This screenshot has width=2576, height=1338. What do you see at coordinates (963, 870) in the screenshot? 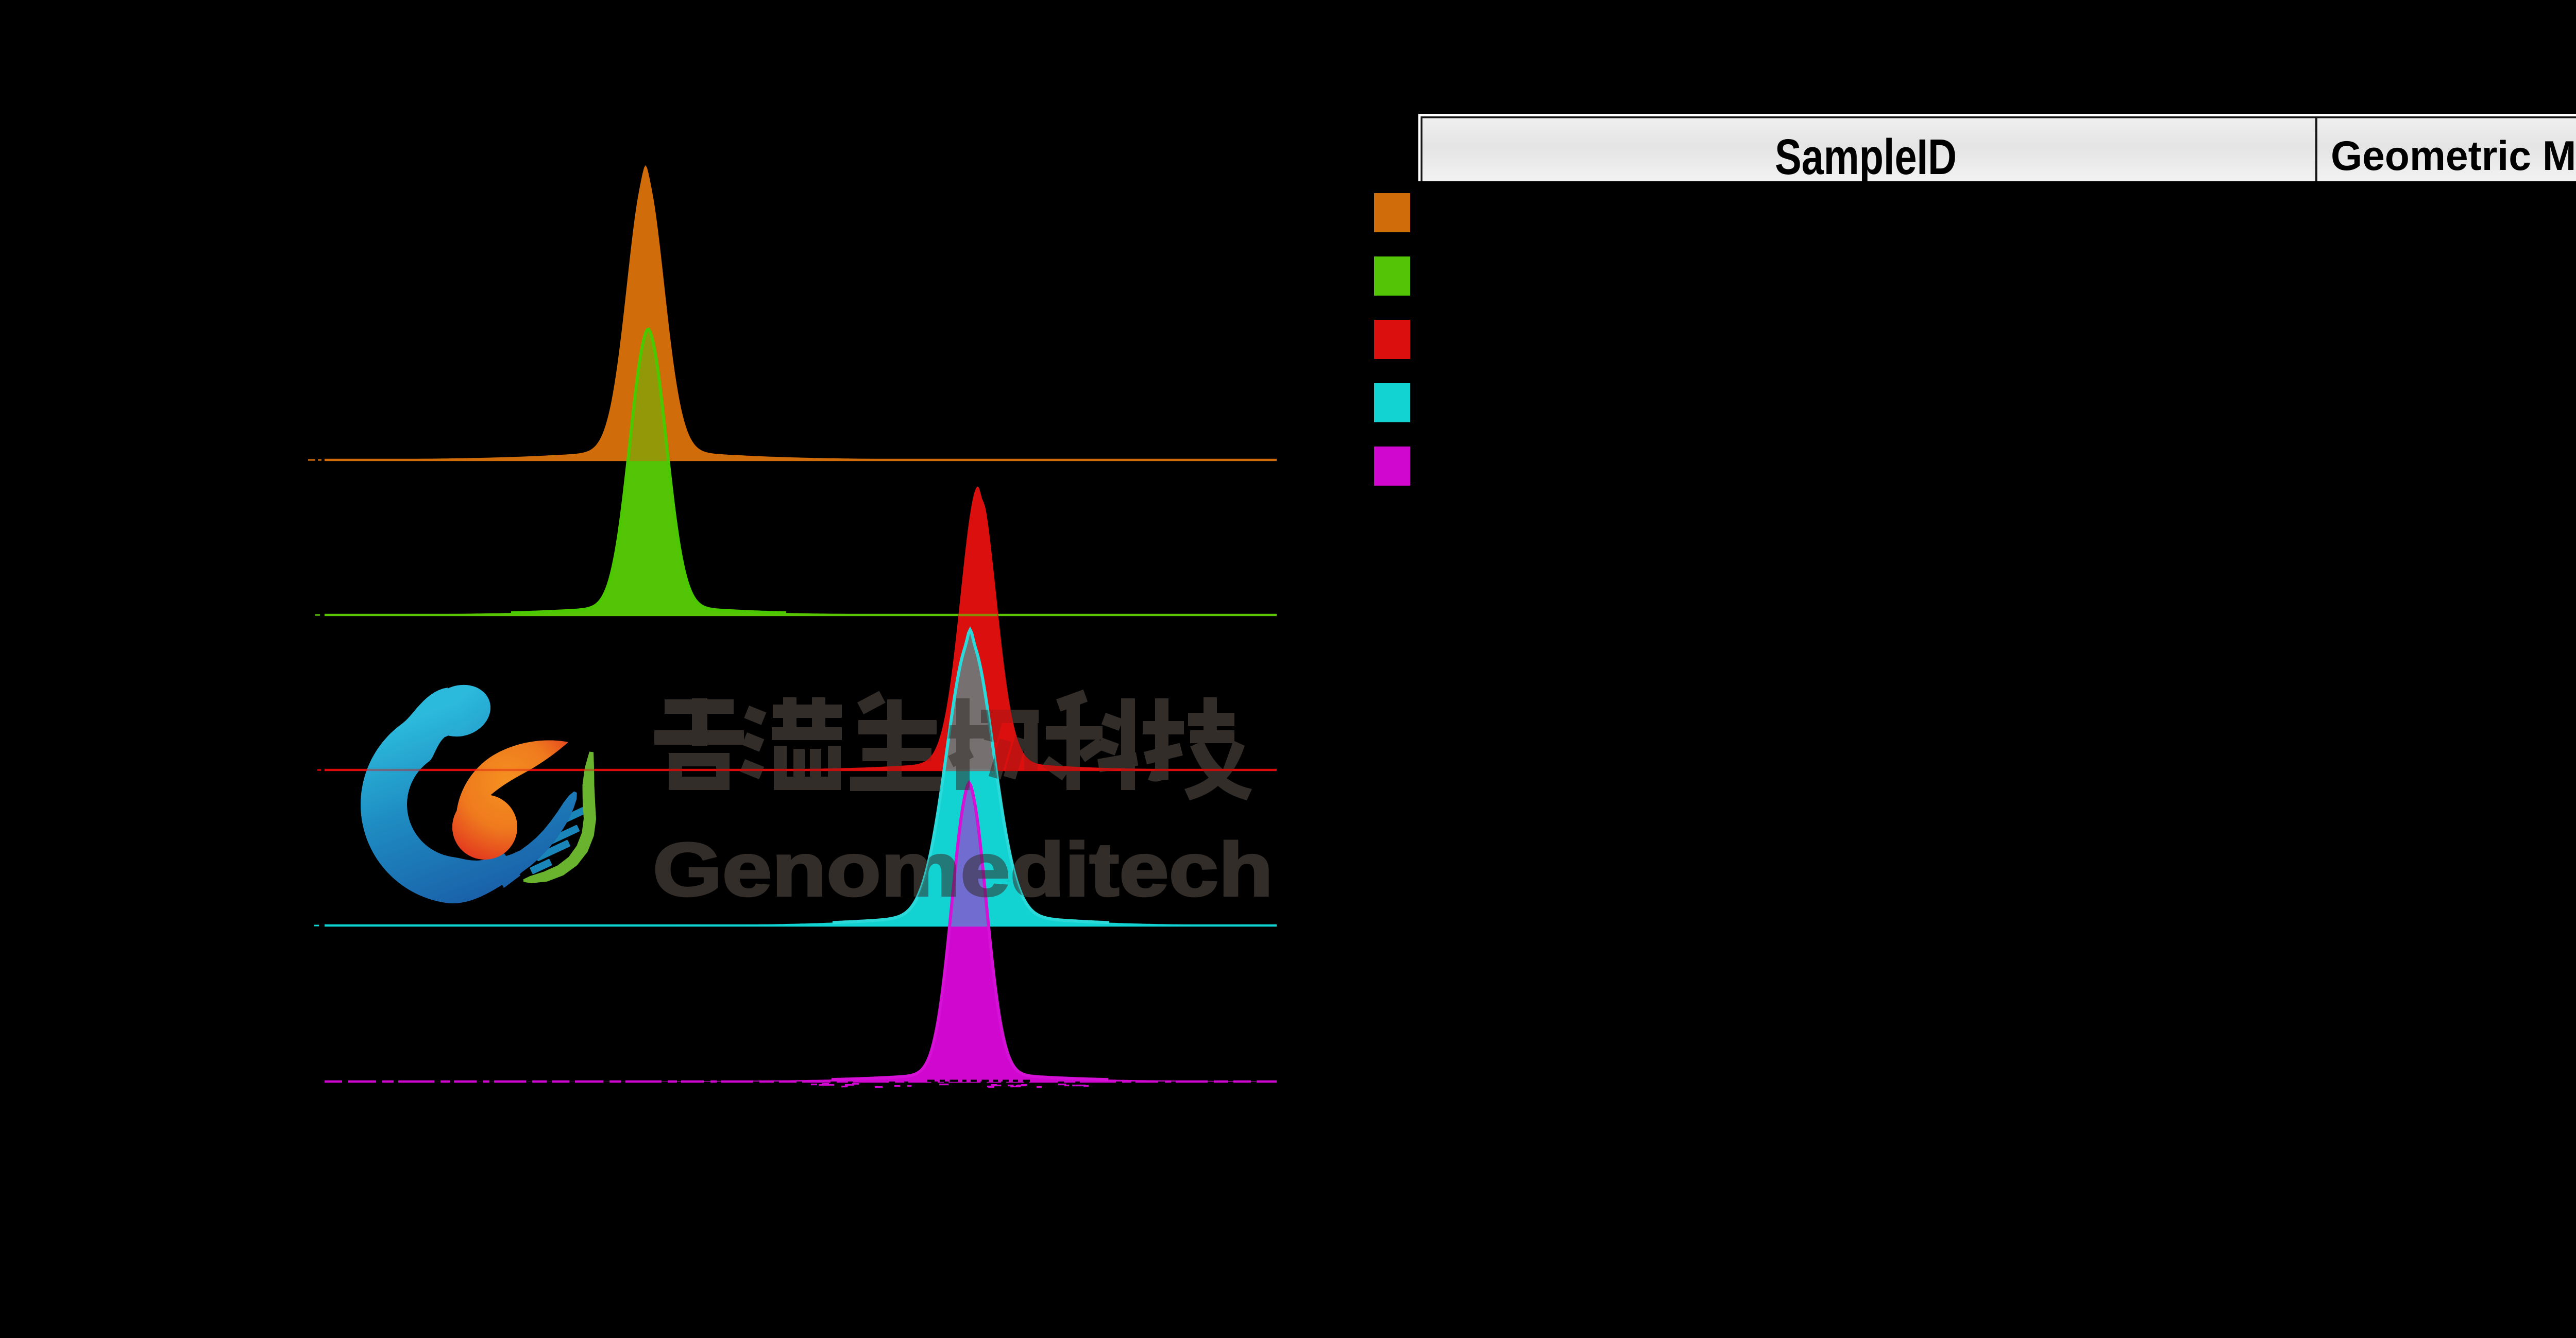
I see `svg-text: Genomeditech` at bounding box center [963, 870].